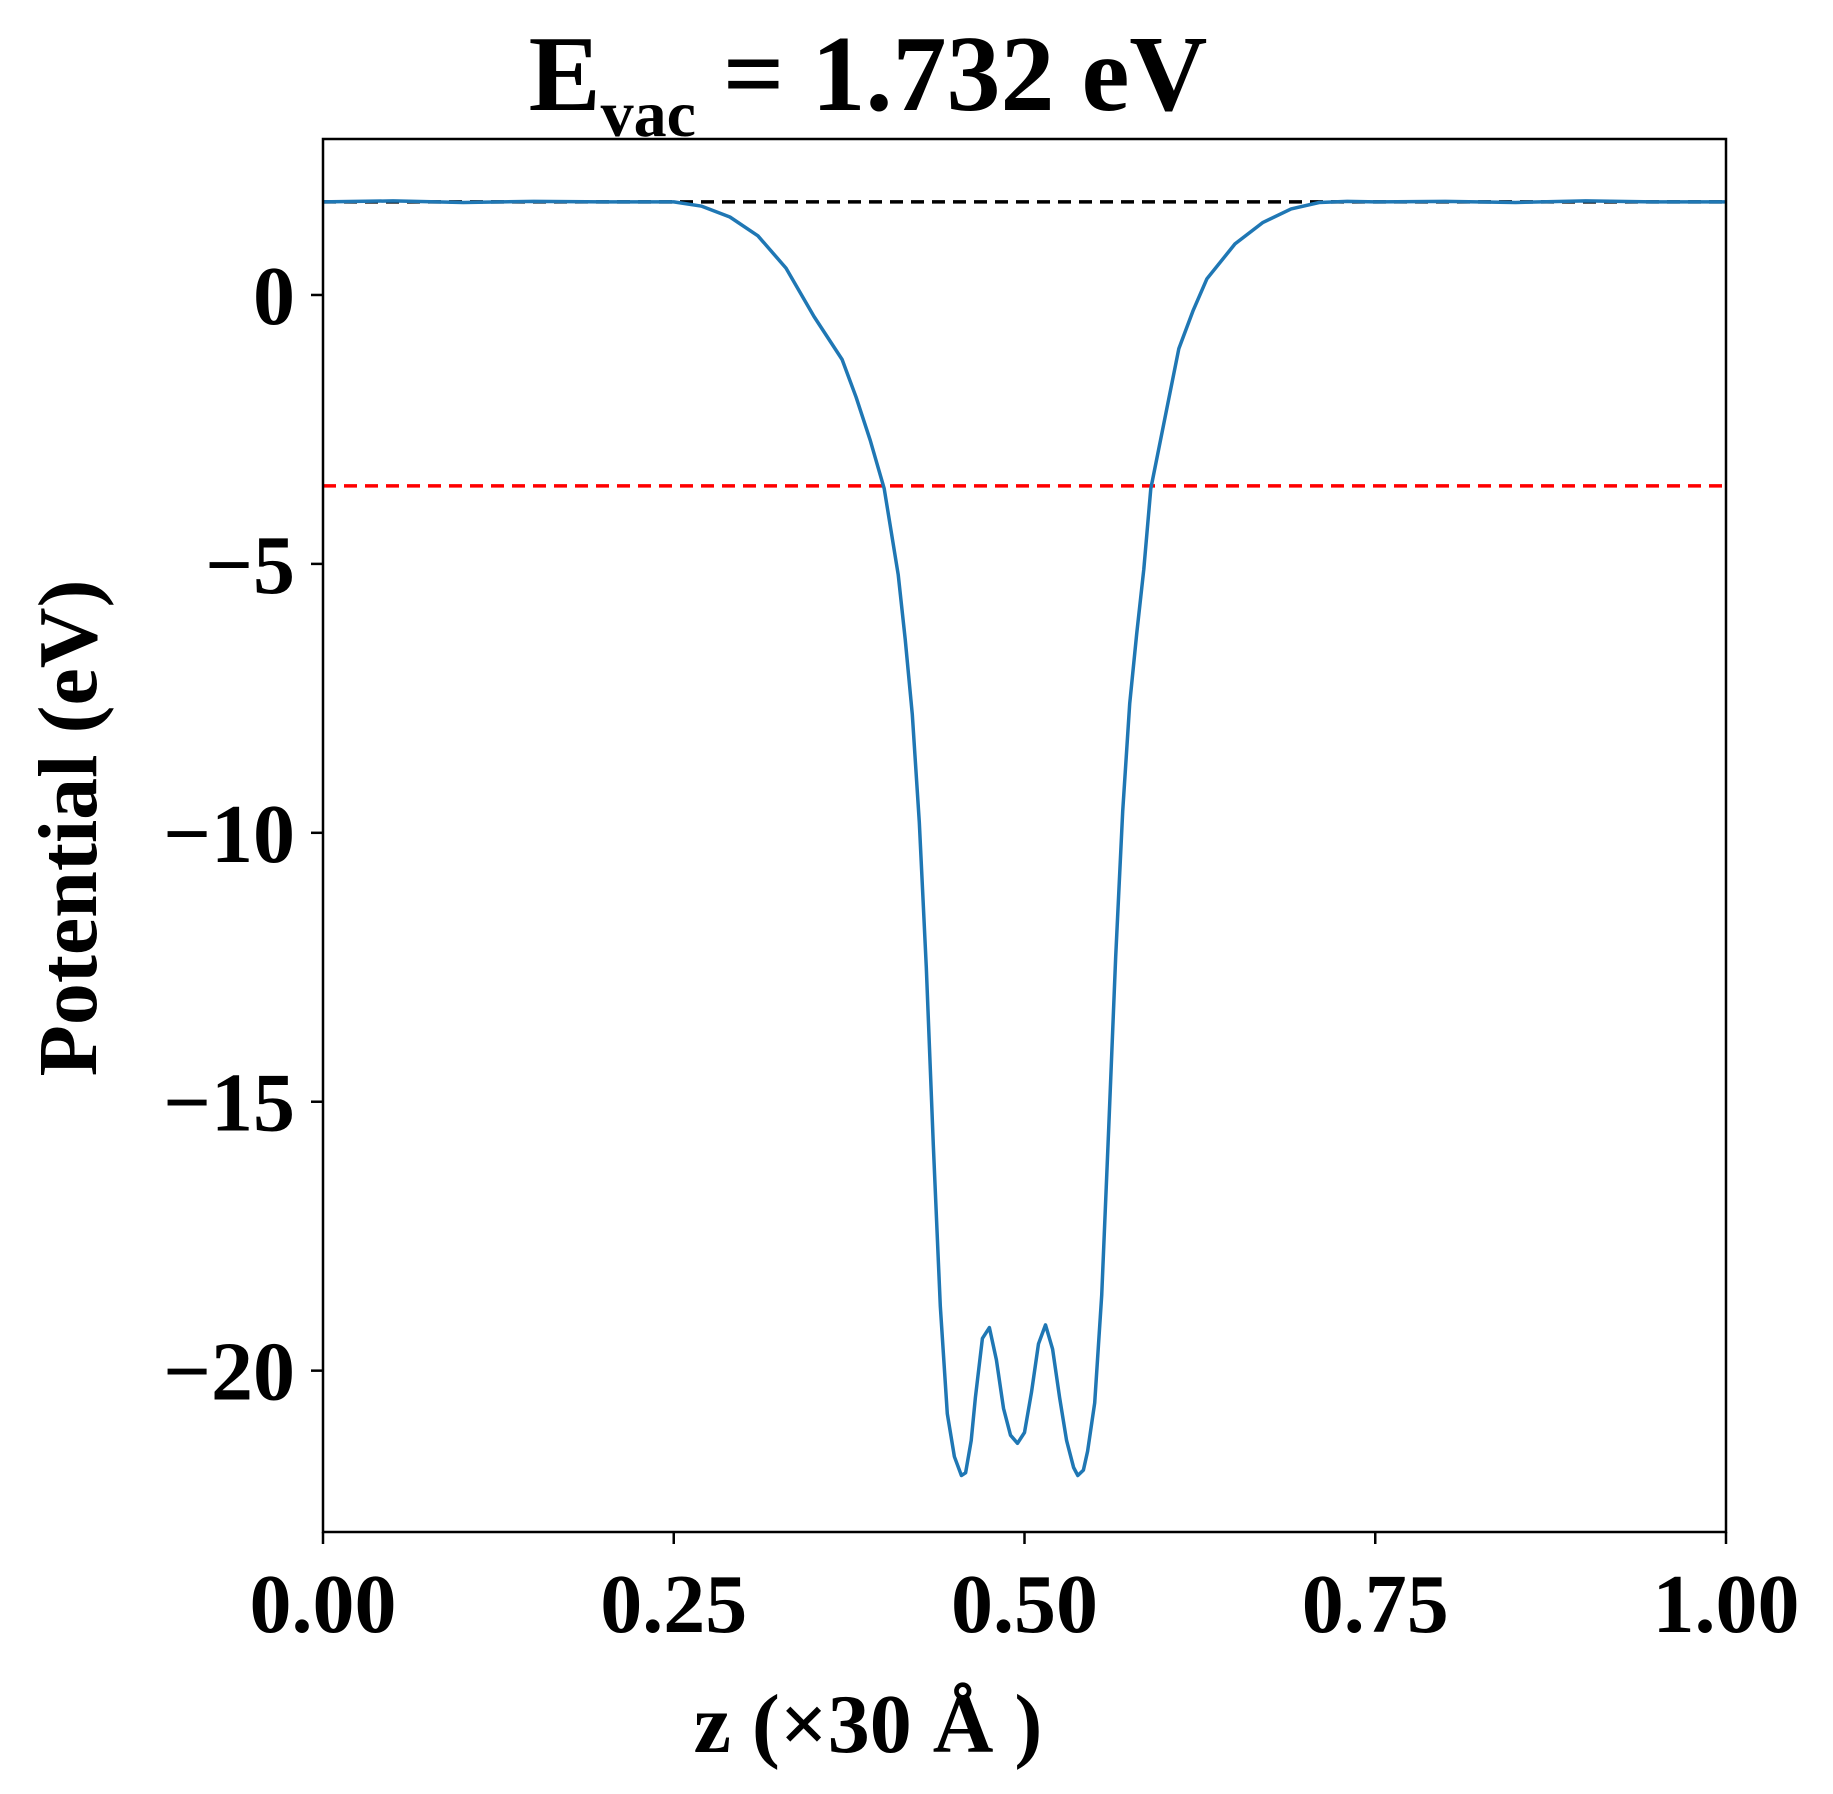  Describe the element at coordinates (323, 1604) in the screenshot. I see `x-tick-label: 0.00` at that location.